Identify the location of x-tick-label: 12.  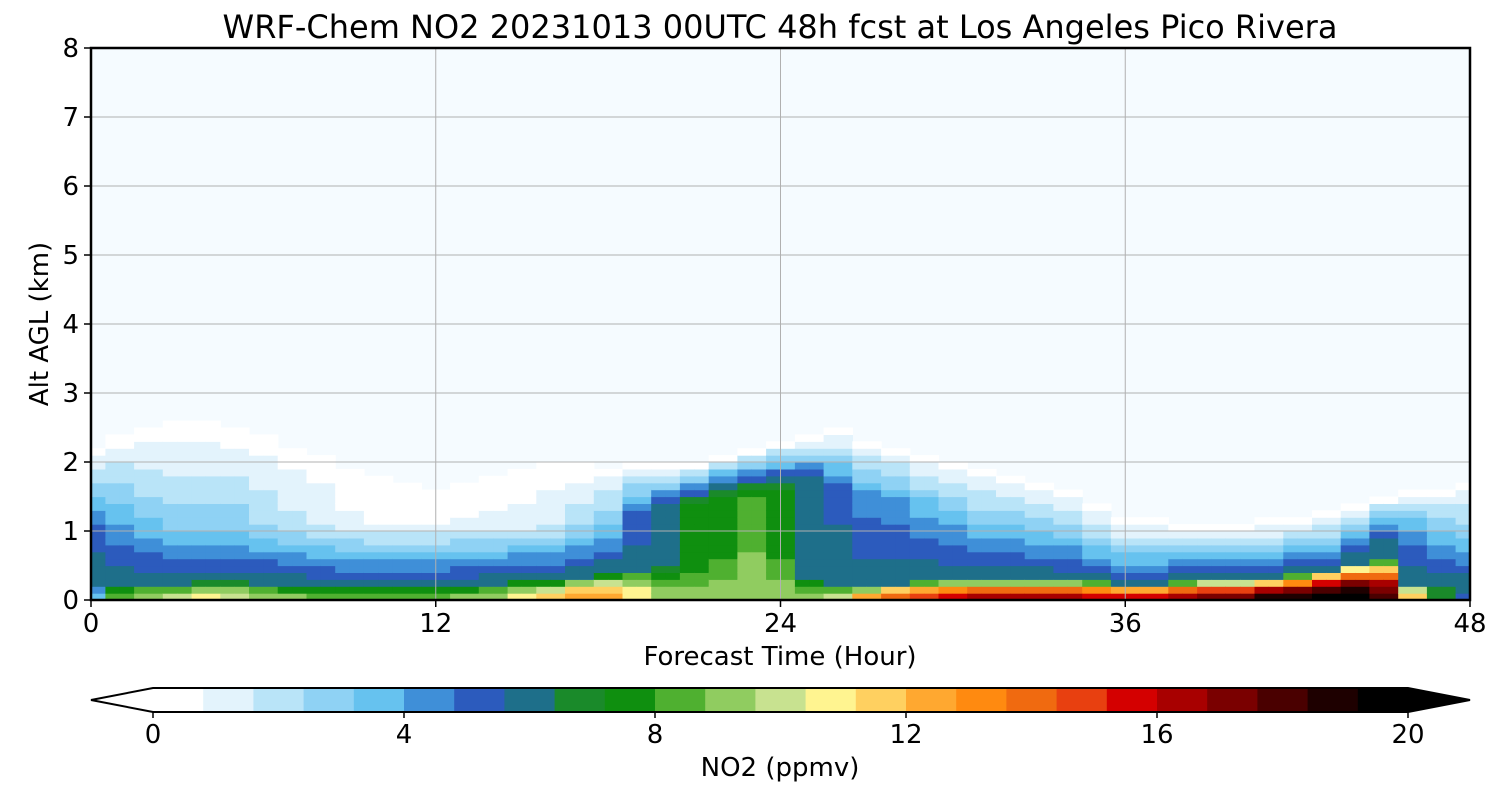
(435, 624).